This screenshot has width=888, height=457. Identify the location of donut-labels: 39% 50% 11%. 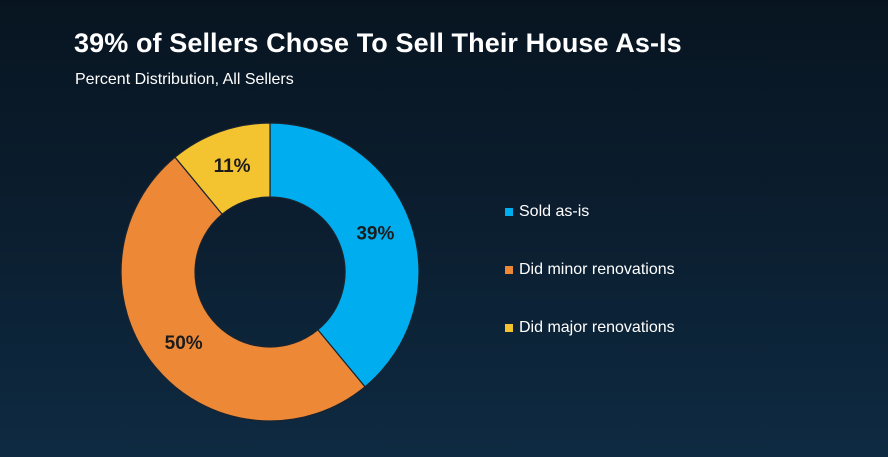
(280, 255).